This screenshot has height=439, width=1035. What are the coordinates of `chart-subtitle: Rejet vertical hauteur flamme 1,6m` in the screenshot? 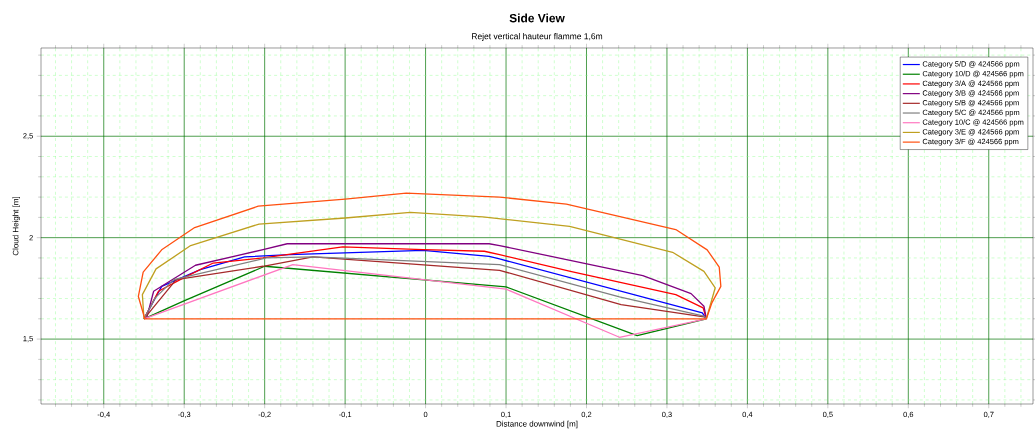 It's located at (537, 37).